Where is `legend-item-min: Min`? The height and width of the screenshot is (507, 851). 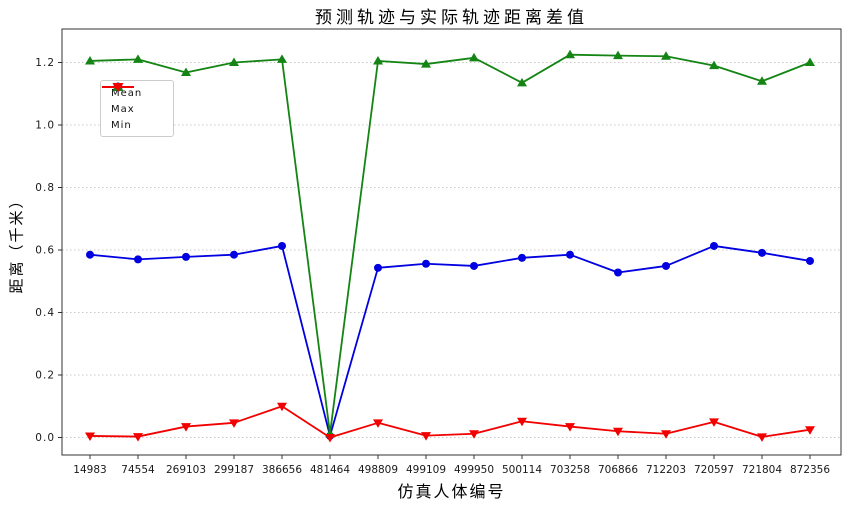
legend-item-min: Min is located at coordinates (137, 108).